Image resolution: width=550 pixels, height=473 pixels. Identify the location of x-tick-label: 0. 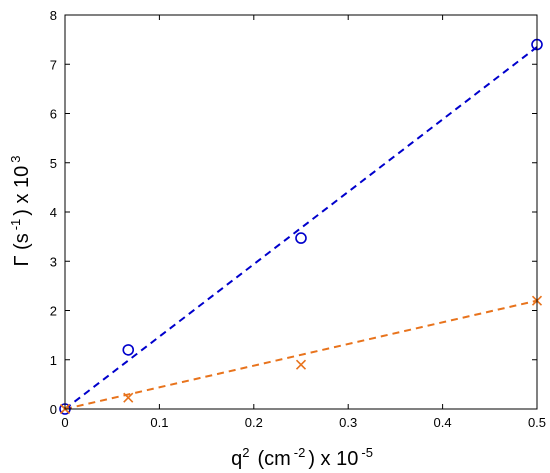
(64, 422).